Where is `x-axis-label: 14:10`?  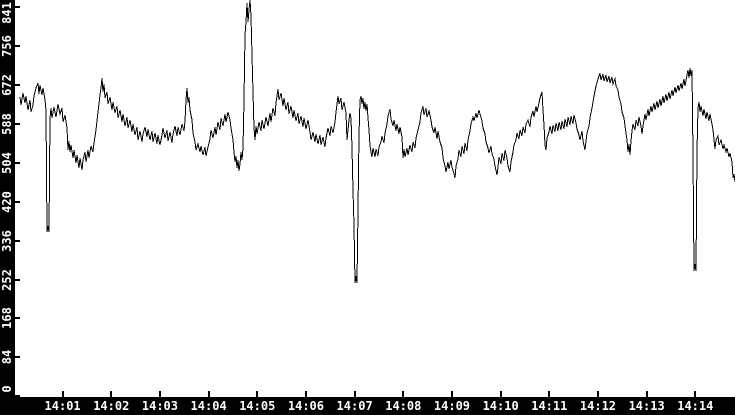 x-axis-label: 14:10 is located at coordinates (500, 406).